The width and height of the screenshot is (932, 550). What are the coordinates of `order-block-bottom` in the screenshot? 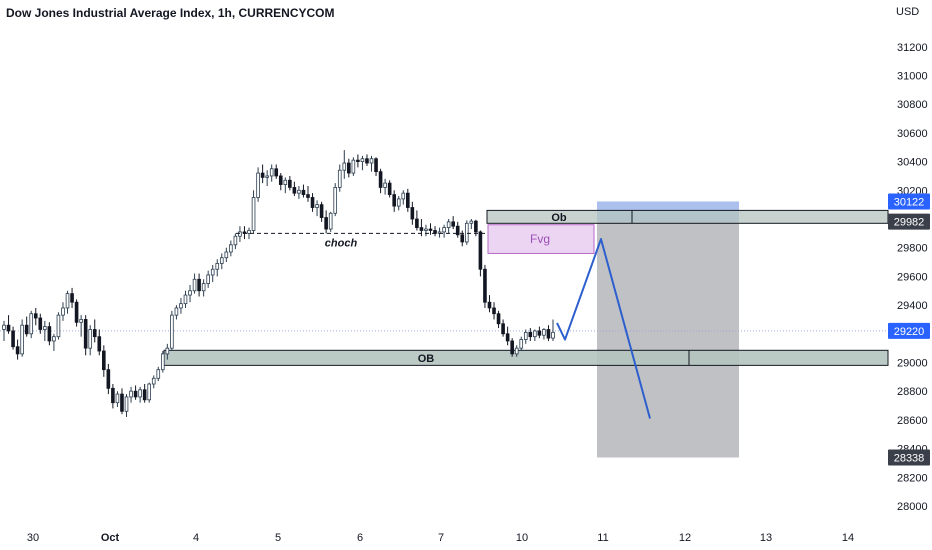 It's located at (526, 357).